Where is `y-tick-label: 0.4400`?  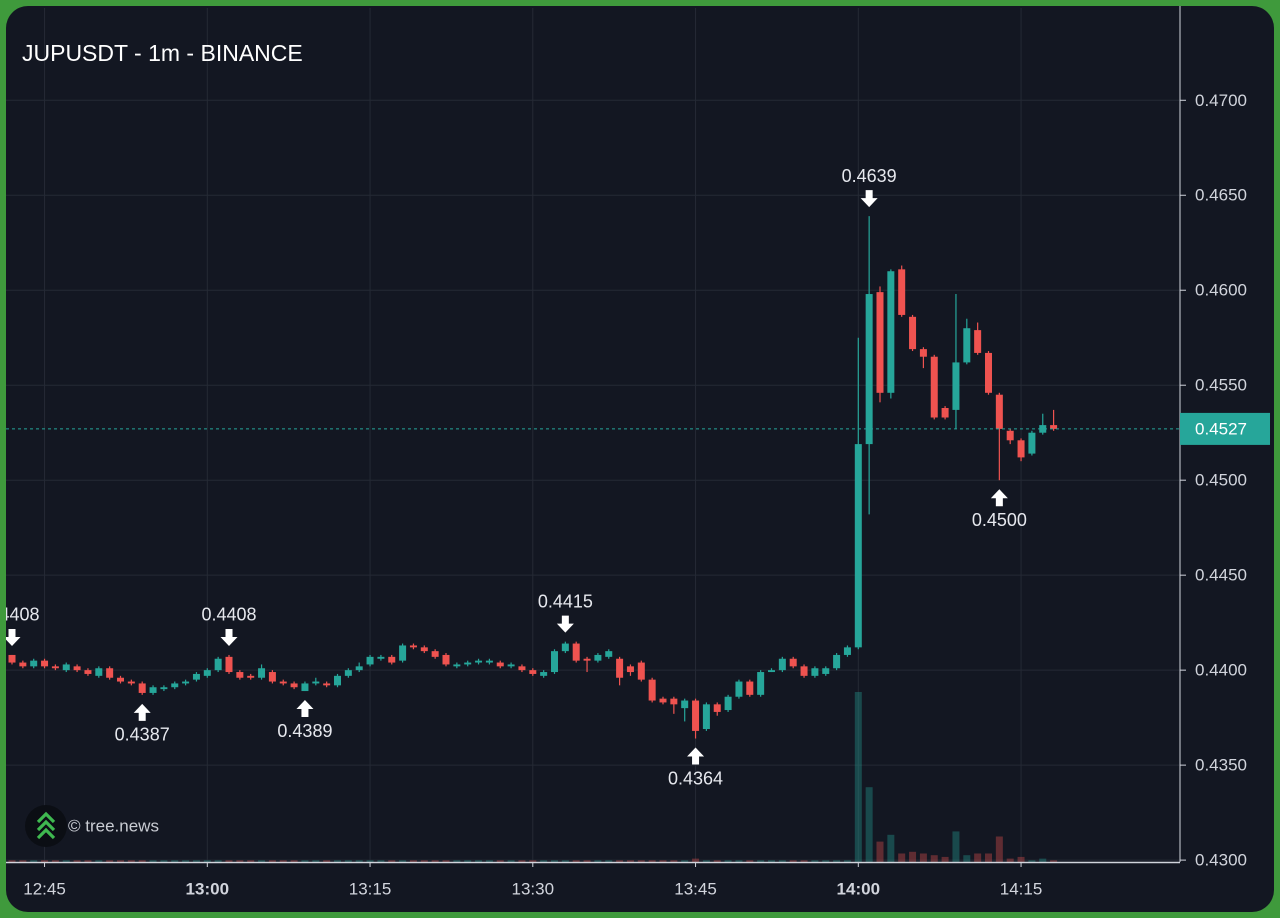 y-tick-label: 0.4400 is located at coordinates (1221, 670).